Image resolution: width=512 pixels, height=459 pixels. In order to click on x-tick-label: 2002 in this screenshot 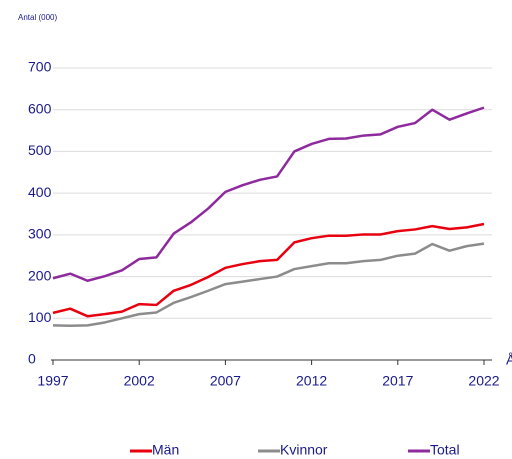, I will do `click(139, 381)`.